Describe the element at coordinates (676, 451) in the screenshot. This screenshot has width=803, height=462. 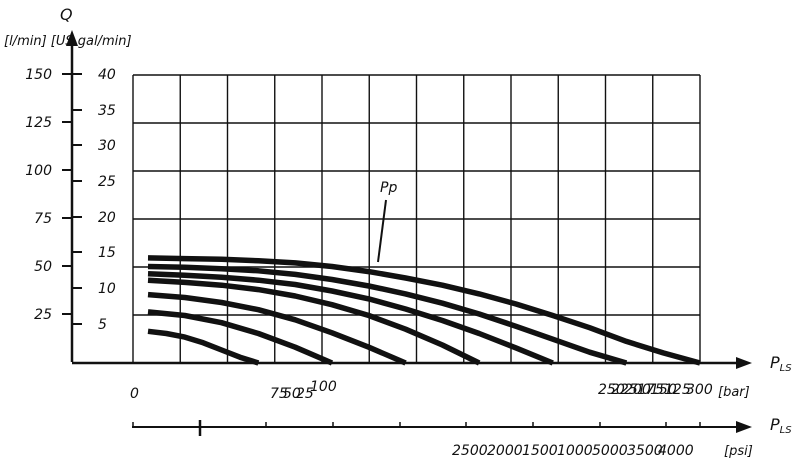
I see `psi-tick-label: 4000` at that location.